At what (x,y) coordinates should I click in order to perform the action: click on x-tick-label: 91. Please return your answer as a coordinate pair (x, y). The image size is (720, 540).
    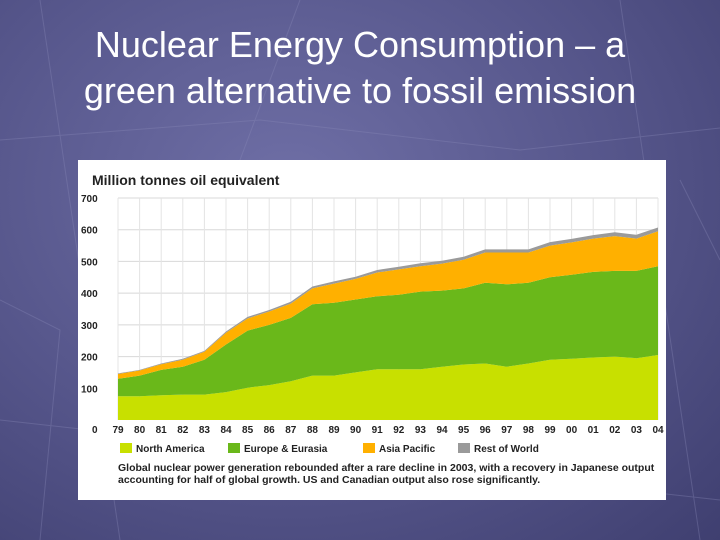
    Looking at the image, I should click on (378, 430).